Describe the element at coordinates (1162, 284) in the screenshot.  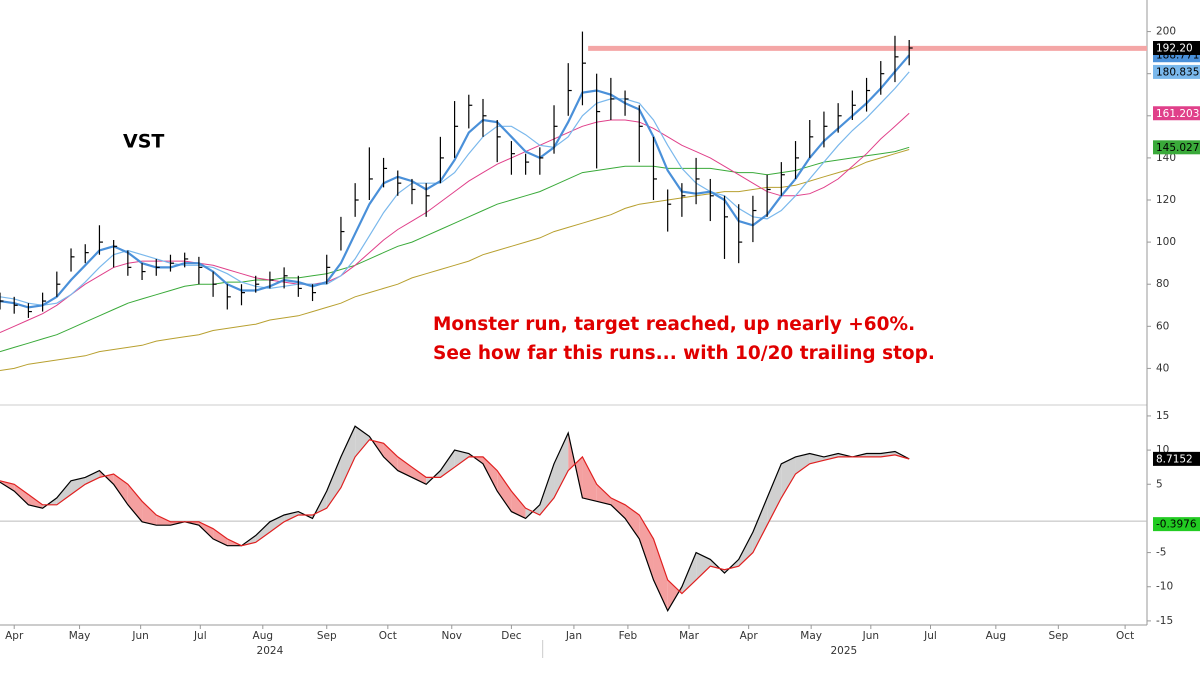
I see `y-tick-label: 80` at that location.